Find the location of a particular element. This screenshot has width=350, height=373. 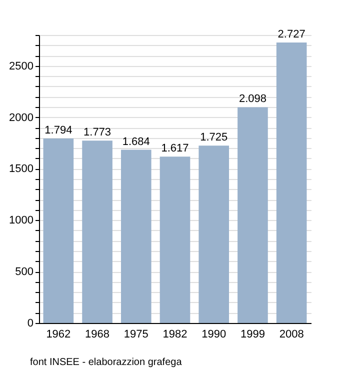

x-tick-label: 1982 is located at coordinates (175, 334).